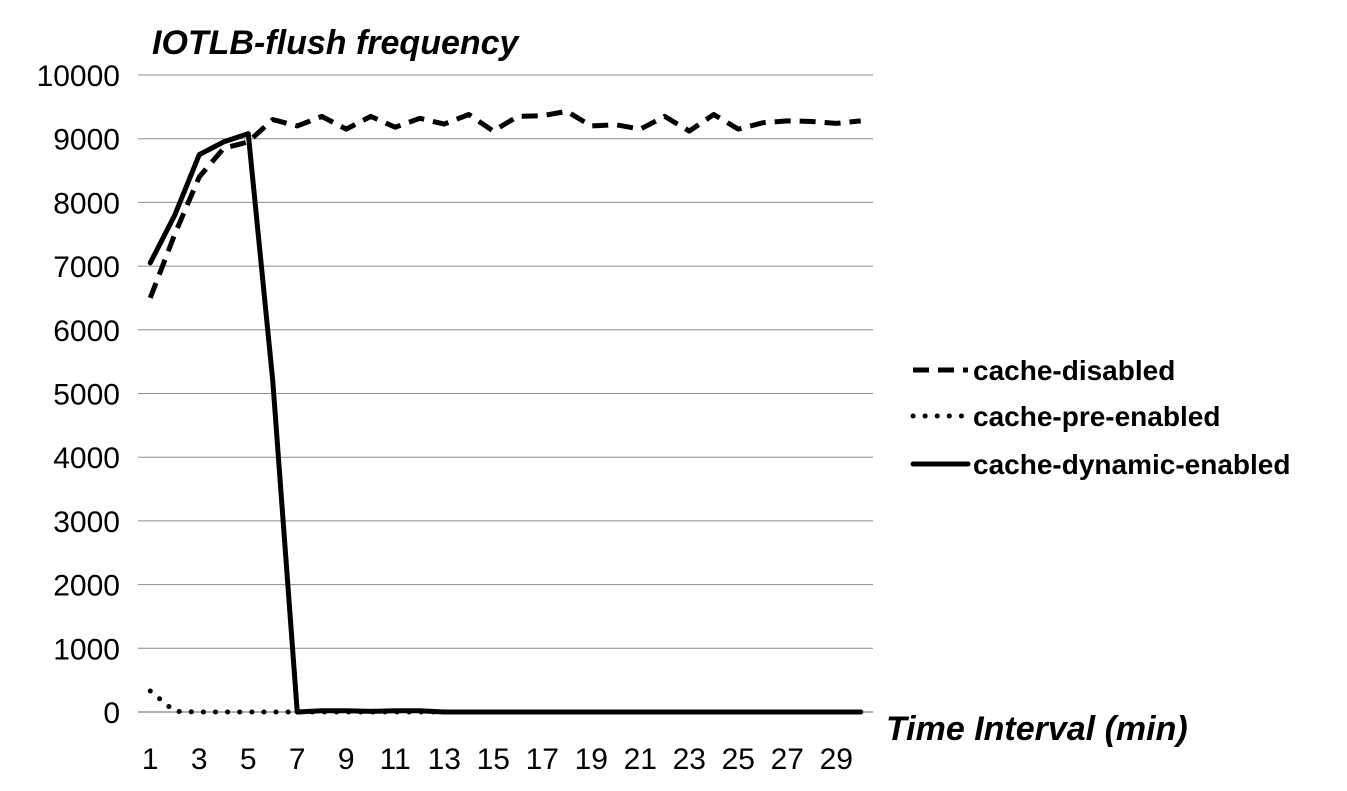 The height and width of the screenshot is (791, 1347). I want to click on y-tick-label: 1000, so click(86, 649).